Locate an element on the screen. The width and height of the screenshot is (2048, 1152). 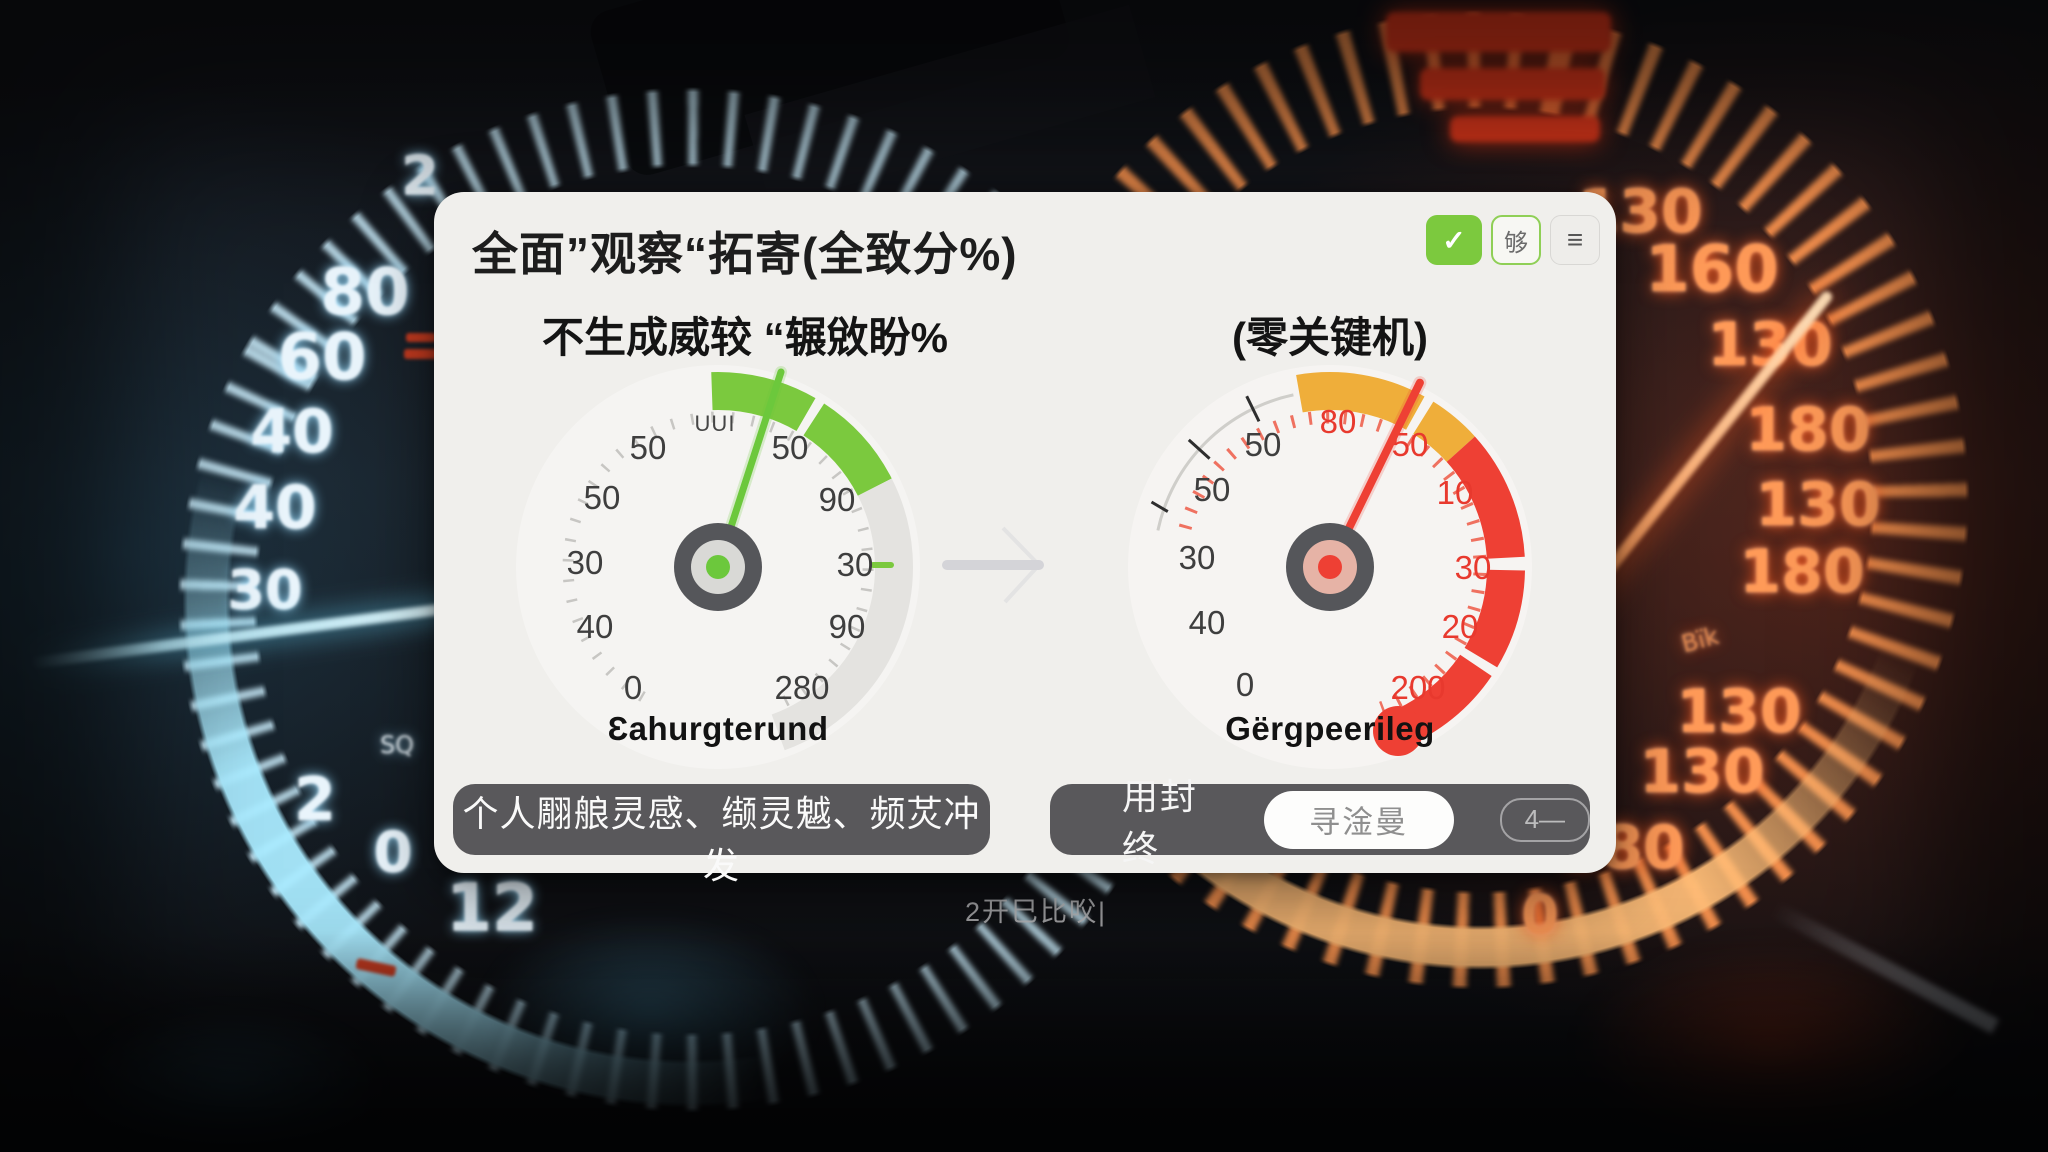
gauge-left-green-marker is located at coordinates (882, 565).